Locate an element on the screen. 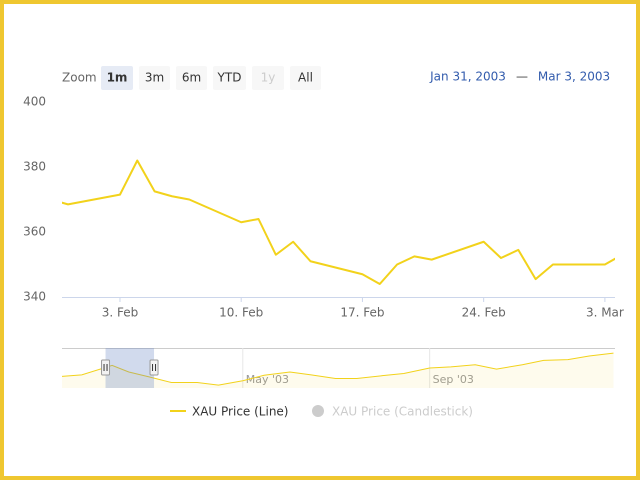 This screenshot has width=640, height=480. legend-label: XAU Price (Line) is located at coordinates (240, 412).